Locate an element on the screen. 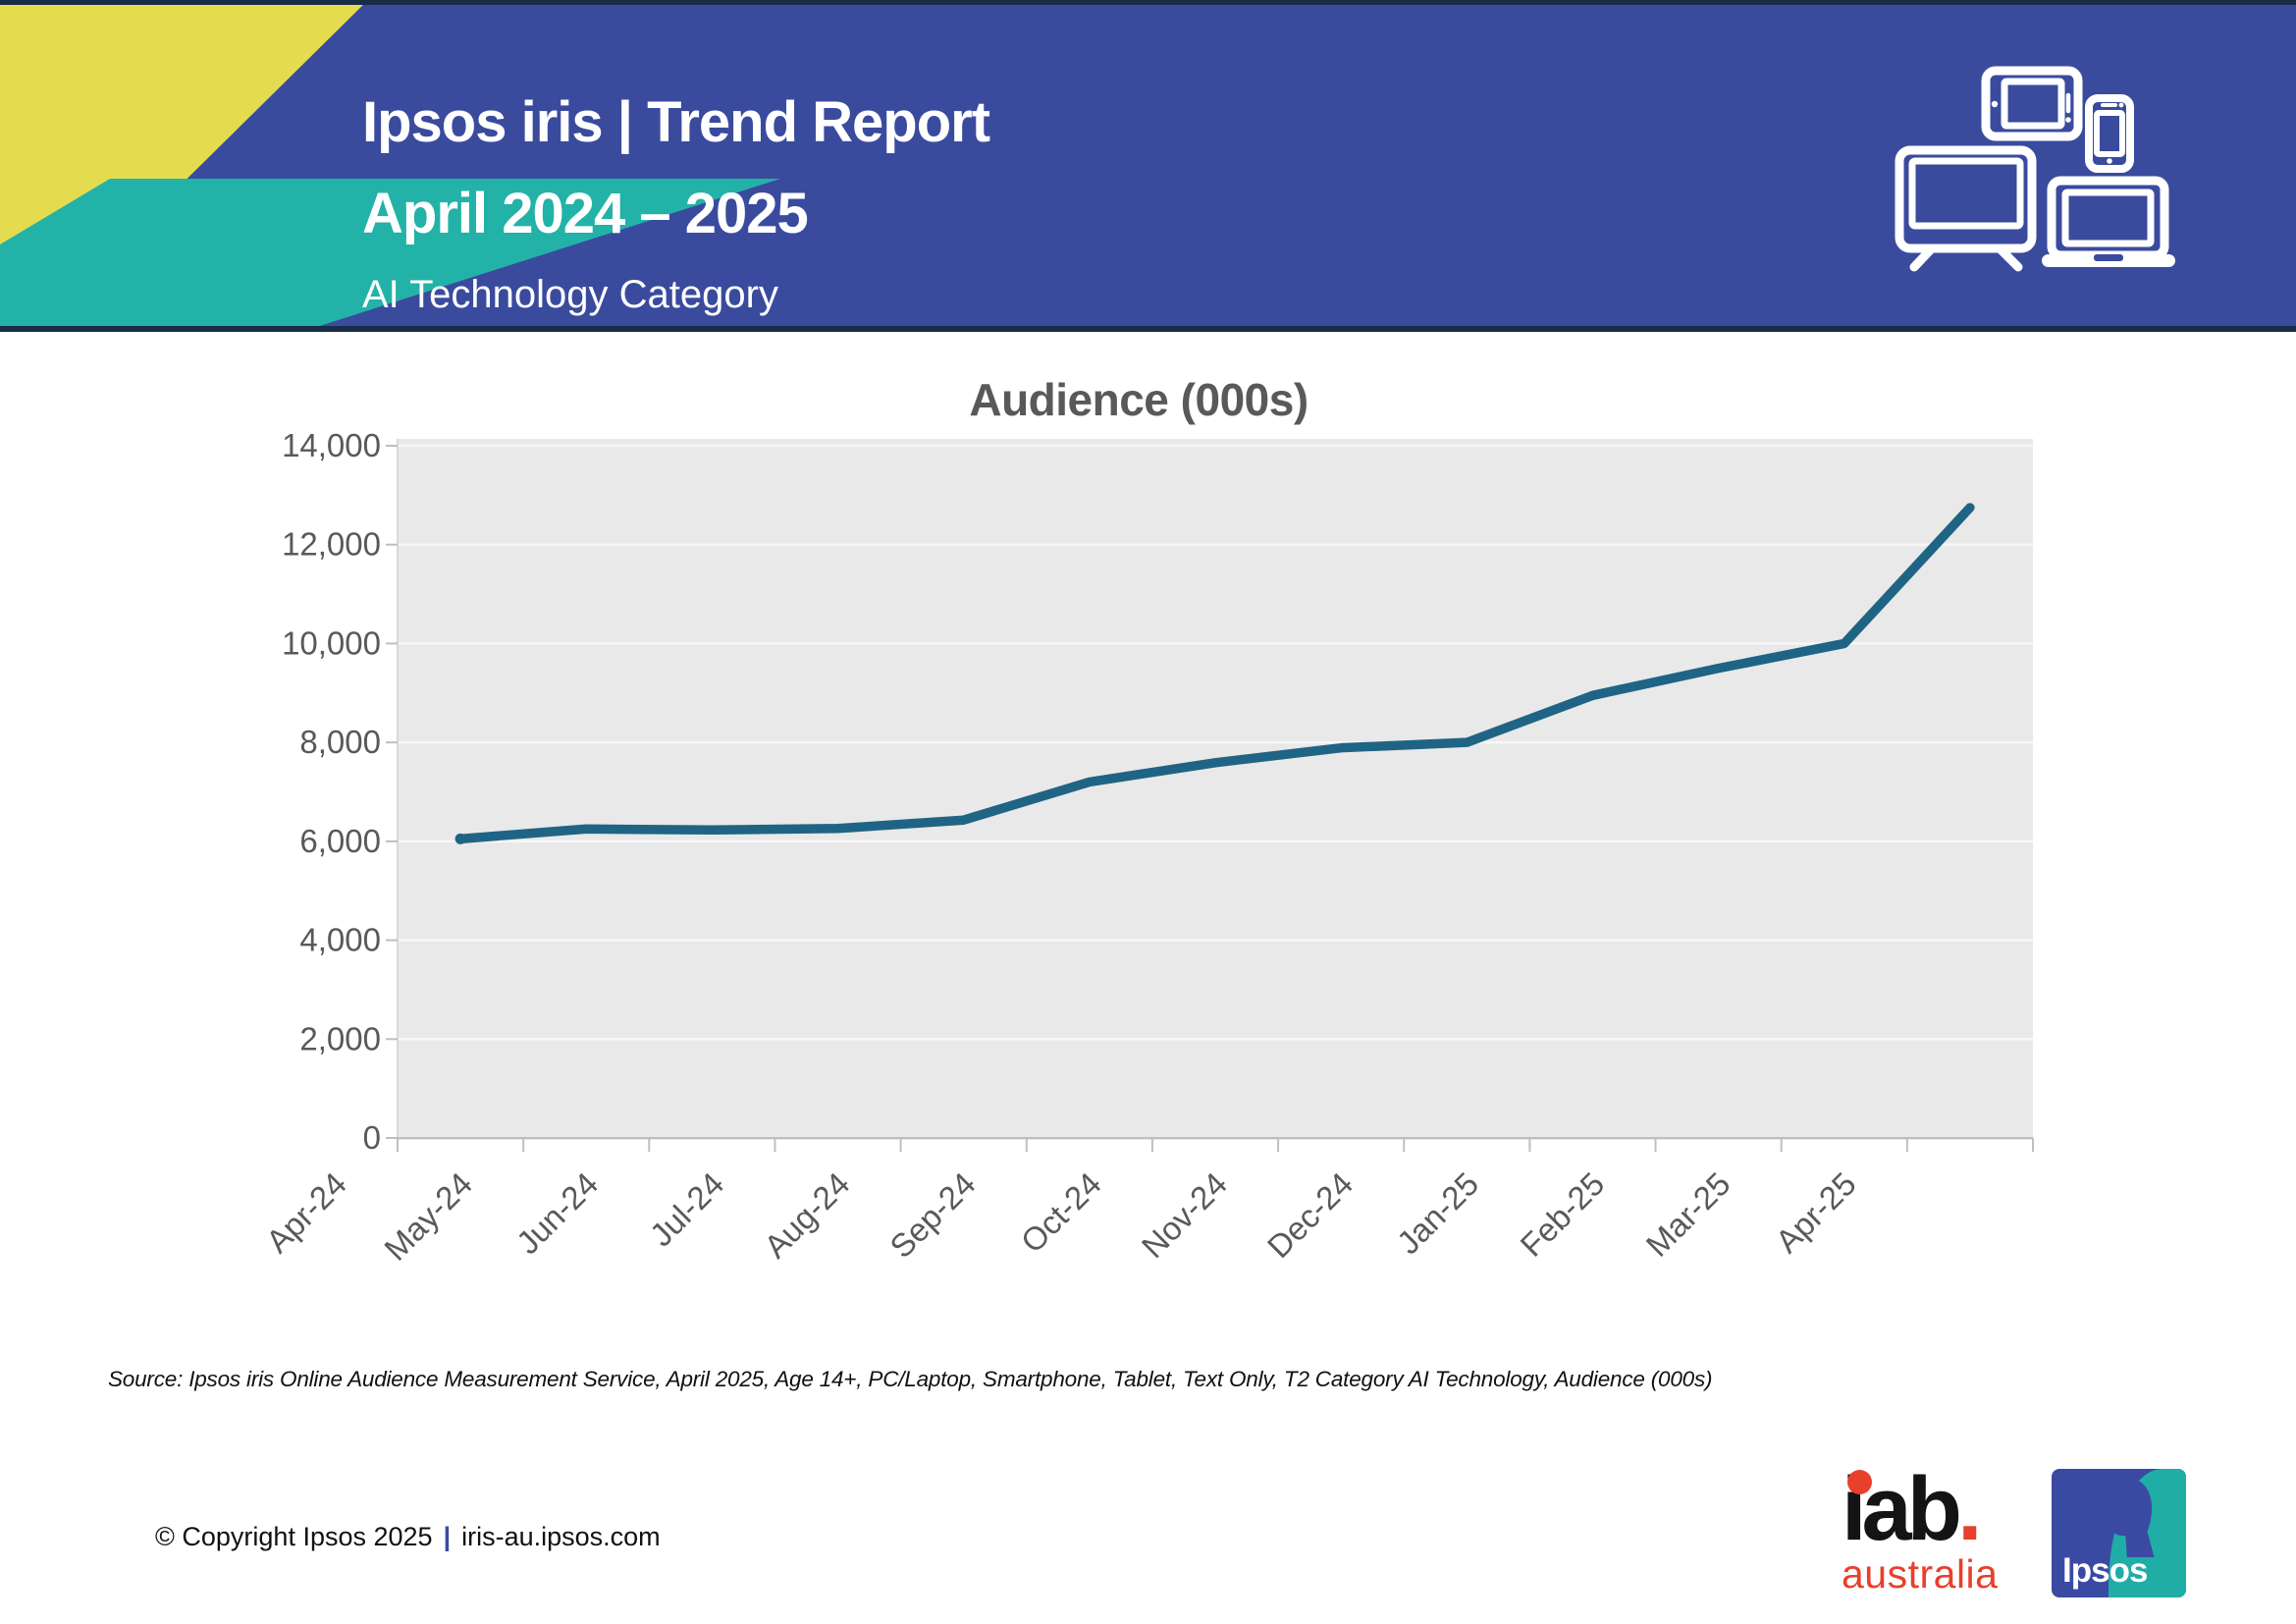 The width and height of the screenshot is (2296, 1624). website-url: iris-au.ipsos.com is located at coordinates (561, 1536).